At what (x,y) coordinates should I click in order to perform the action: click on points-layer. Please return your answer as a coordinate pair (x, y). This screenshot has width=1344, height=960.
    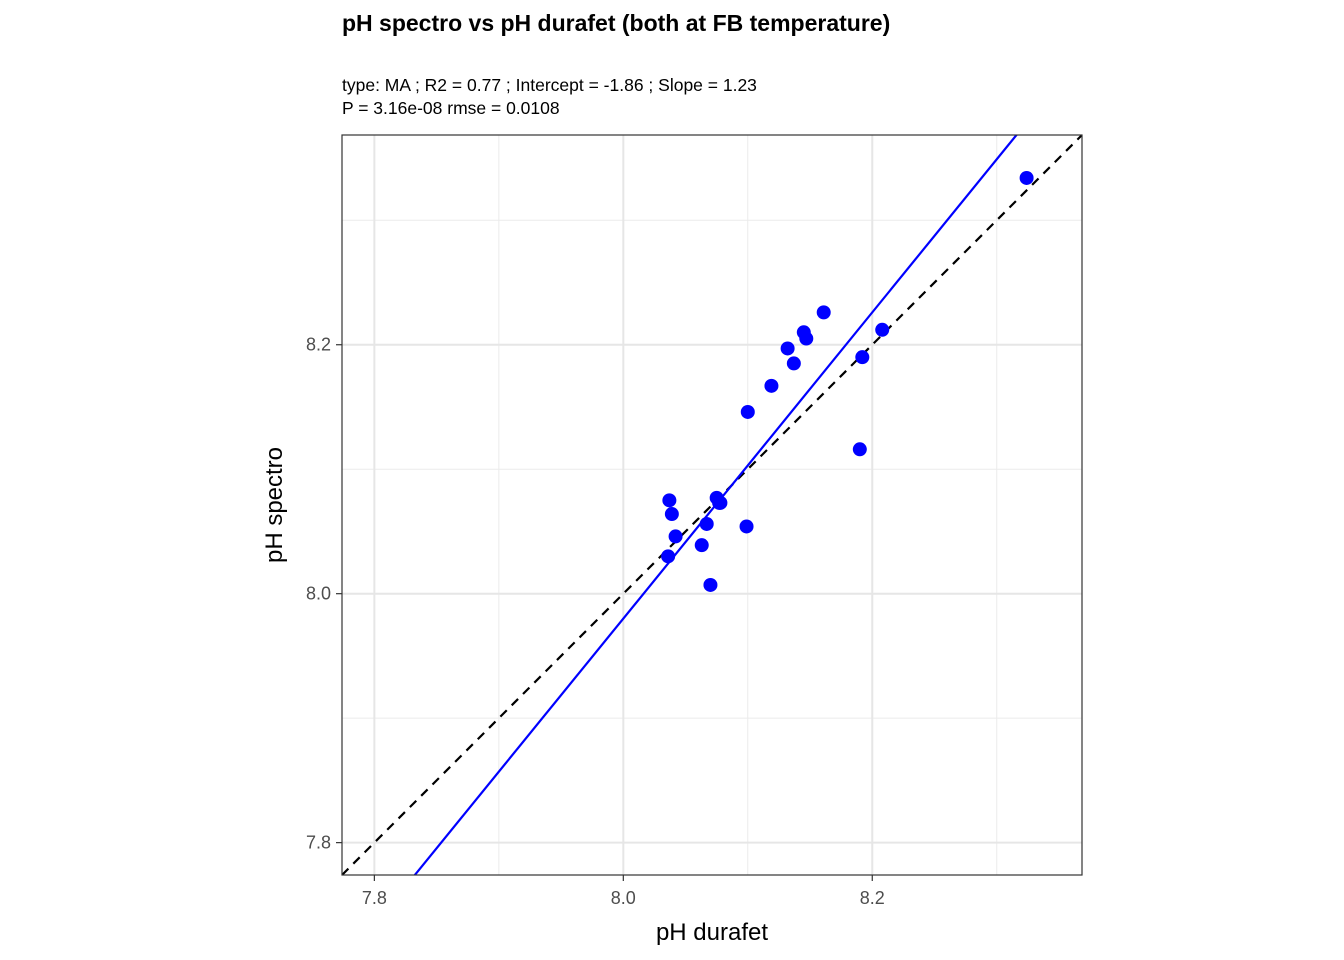
    Looking at the image, I should click on (847, 381).